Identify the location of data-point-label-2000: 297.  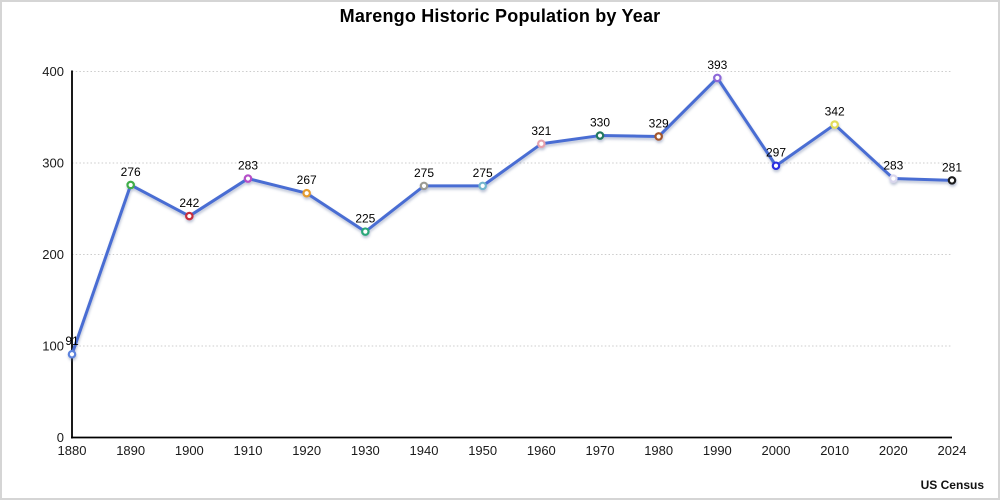
(776, 153).